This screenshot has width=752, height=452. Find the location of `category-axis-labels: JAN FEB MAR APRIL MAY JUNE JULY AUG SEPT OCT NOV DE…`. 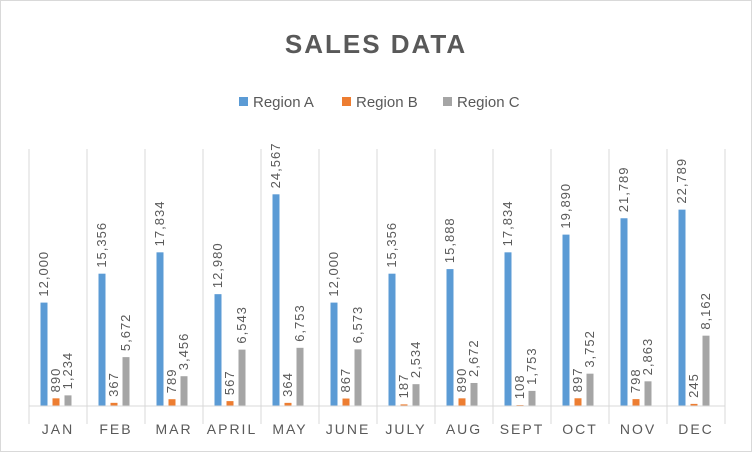

category-axis-labels: JAN FEB MAR APRIL MAY JUNE JULY AUG SEPT OCT NOV DE… is located at coordinates (378, 429).